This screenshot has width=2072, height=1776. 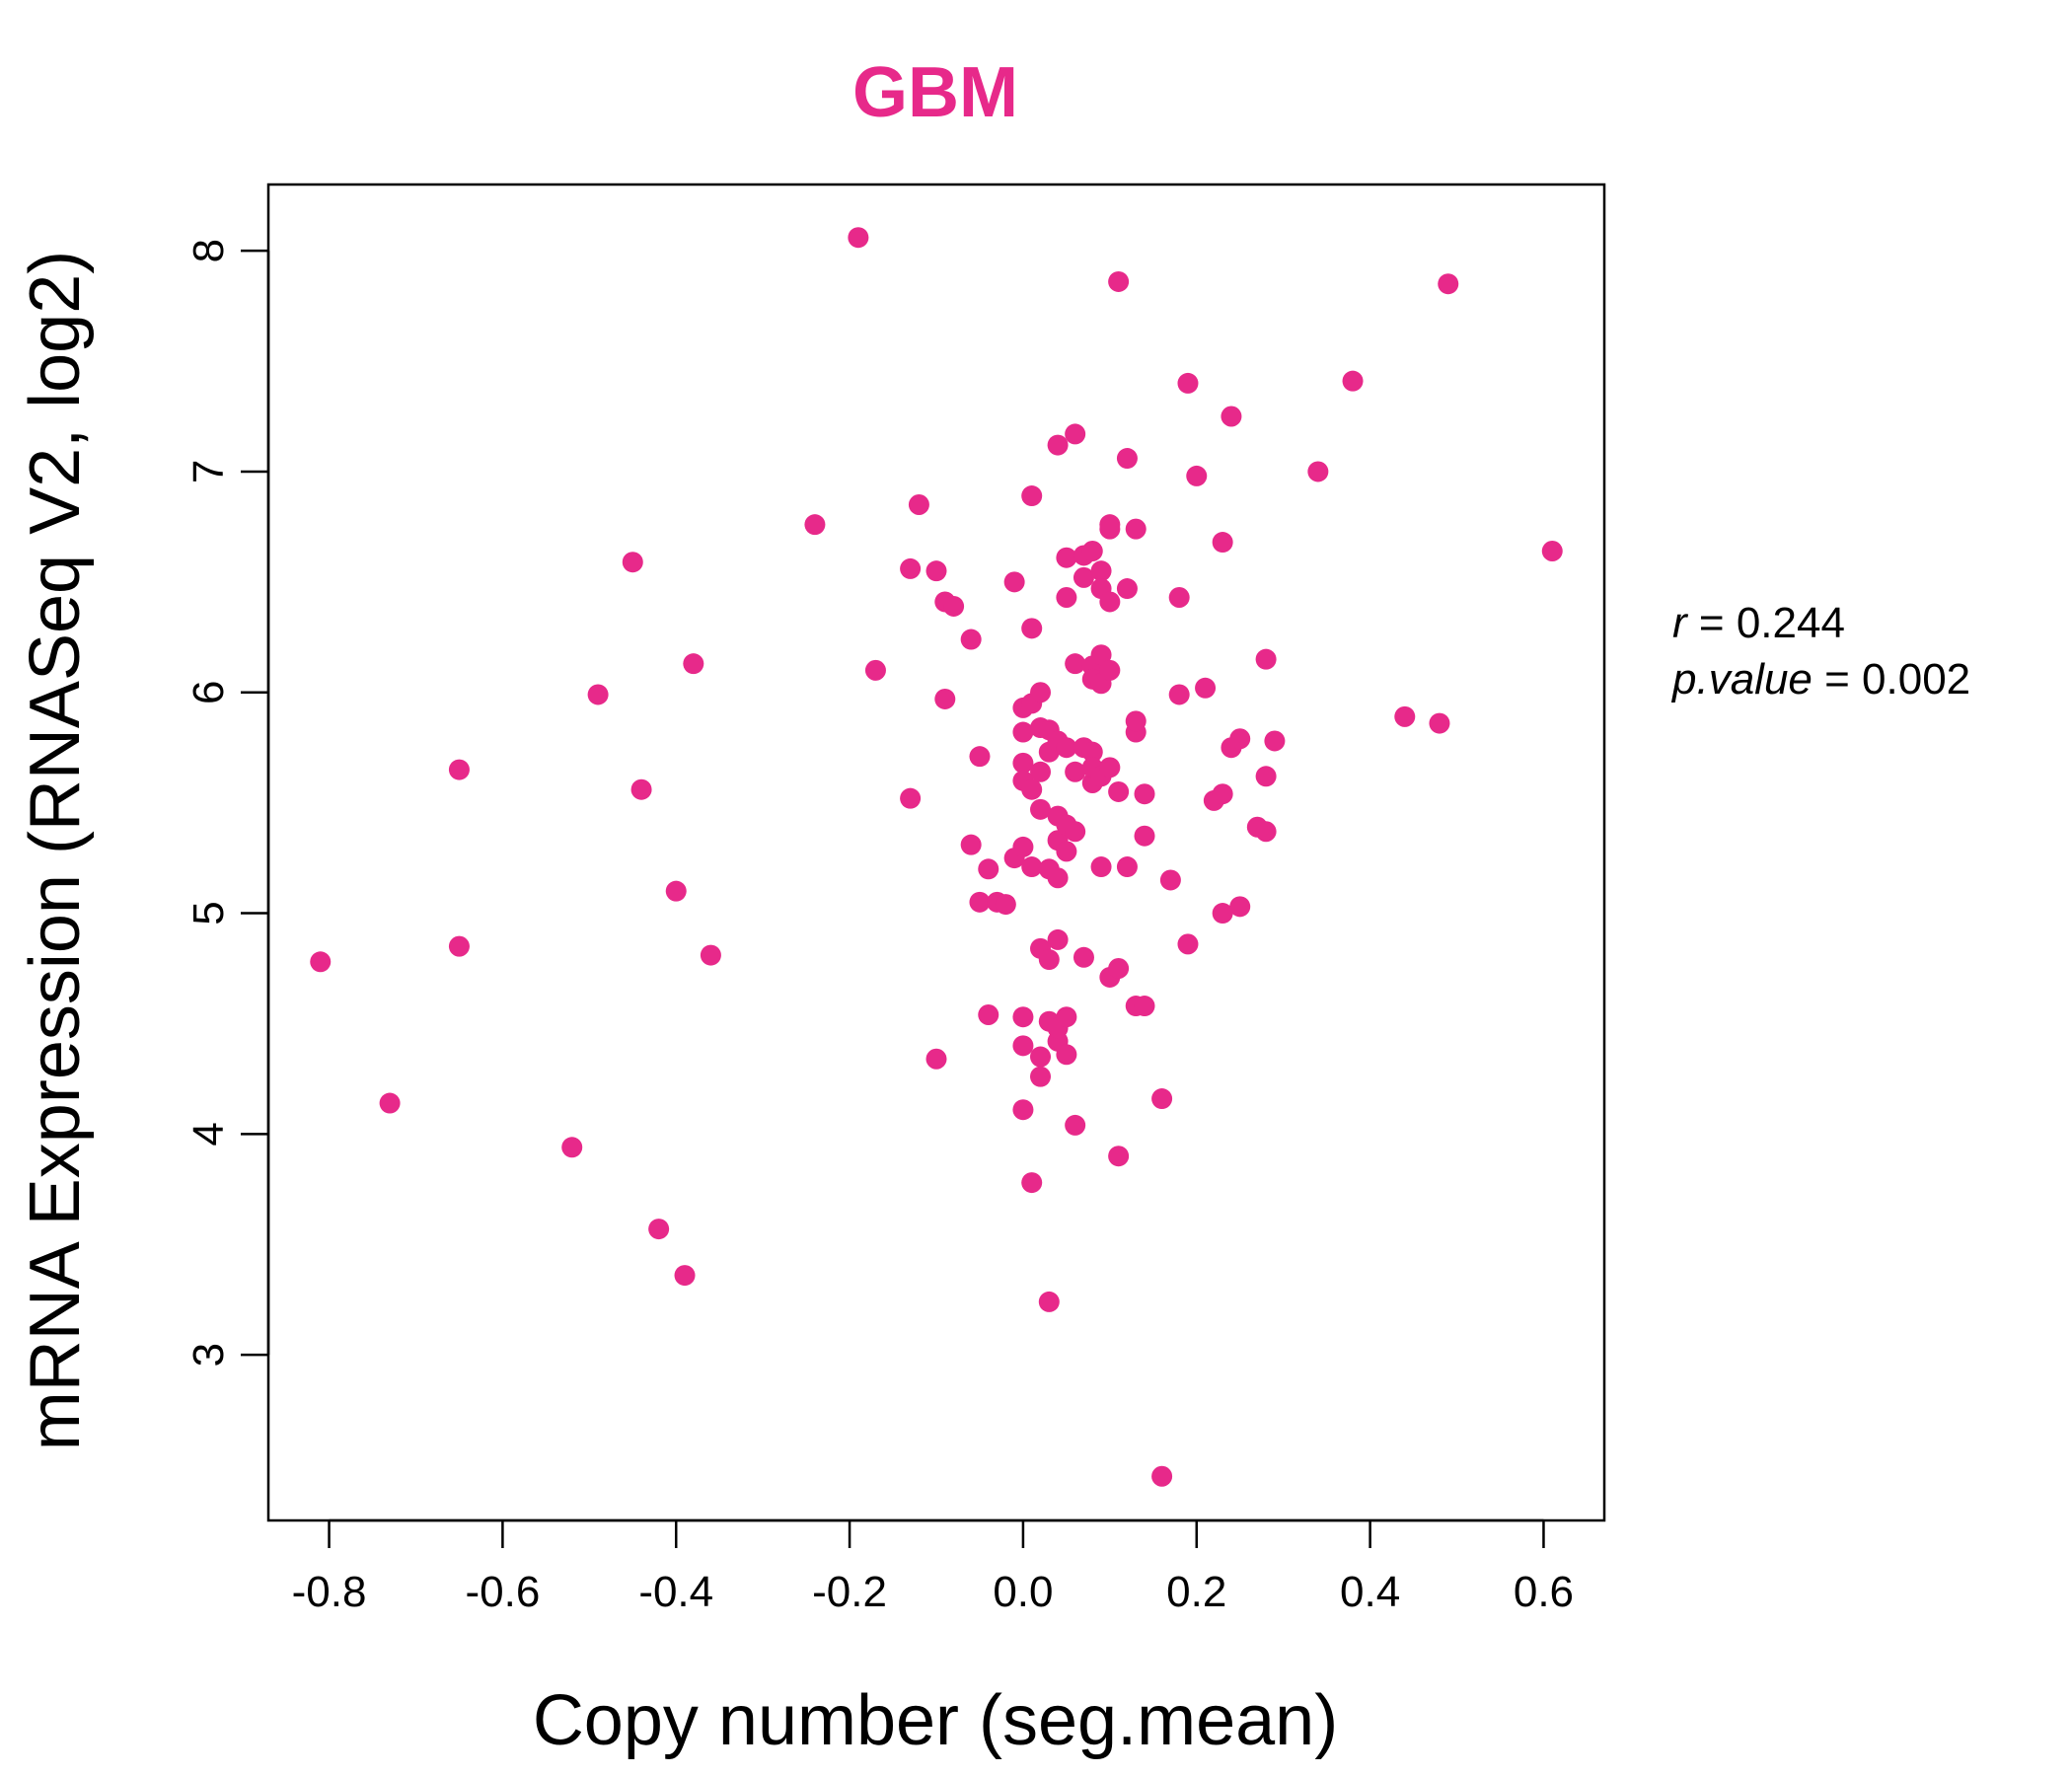 What do you see at coordinates (228, 803) in the screenshot?
I see `y-axis: 3 4 5 6 7 8` at bounding box center [228, 803].